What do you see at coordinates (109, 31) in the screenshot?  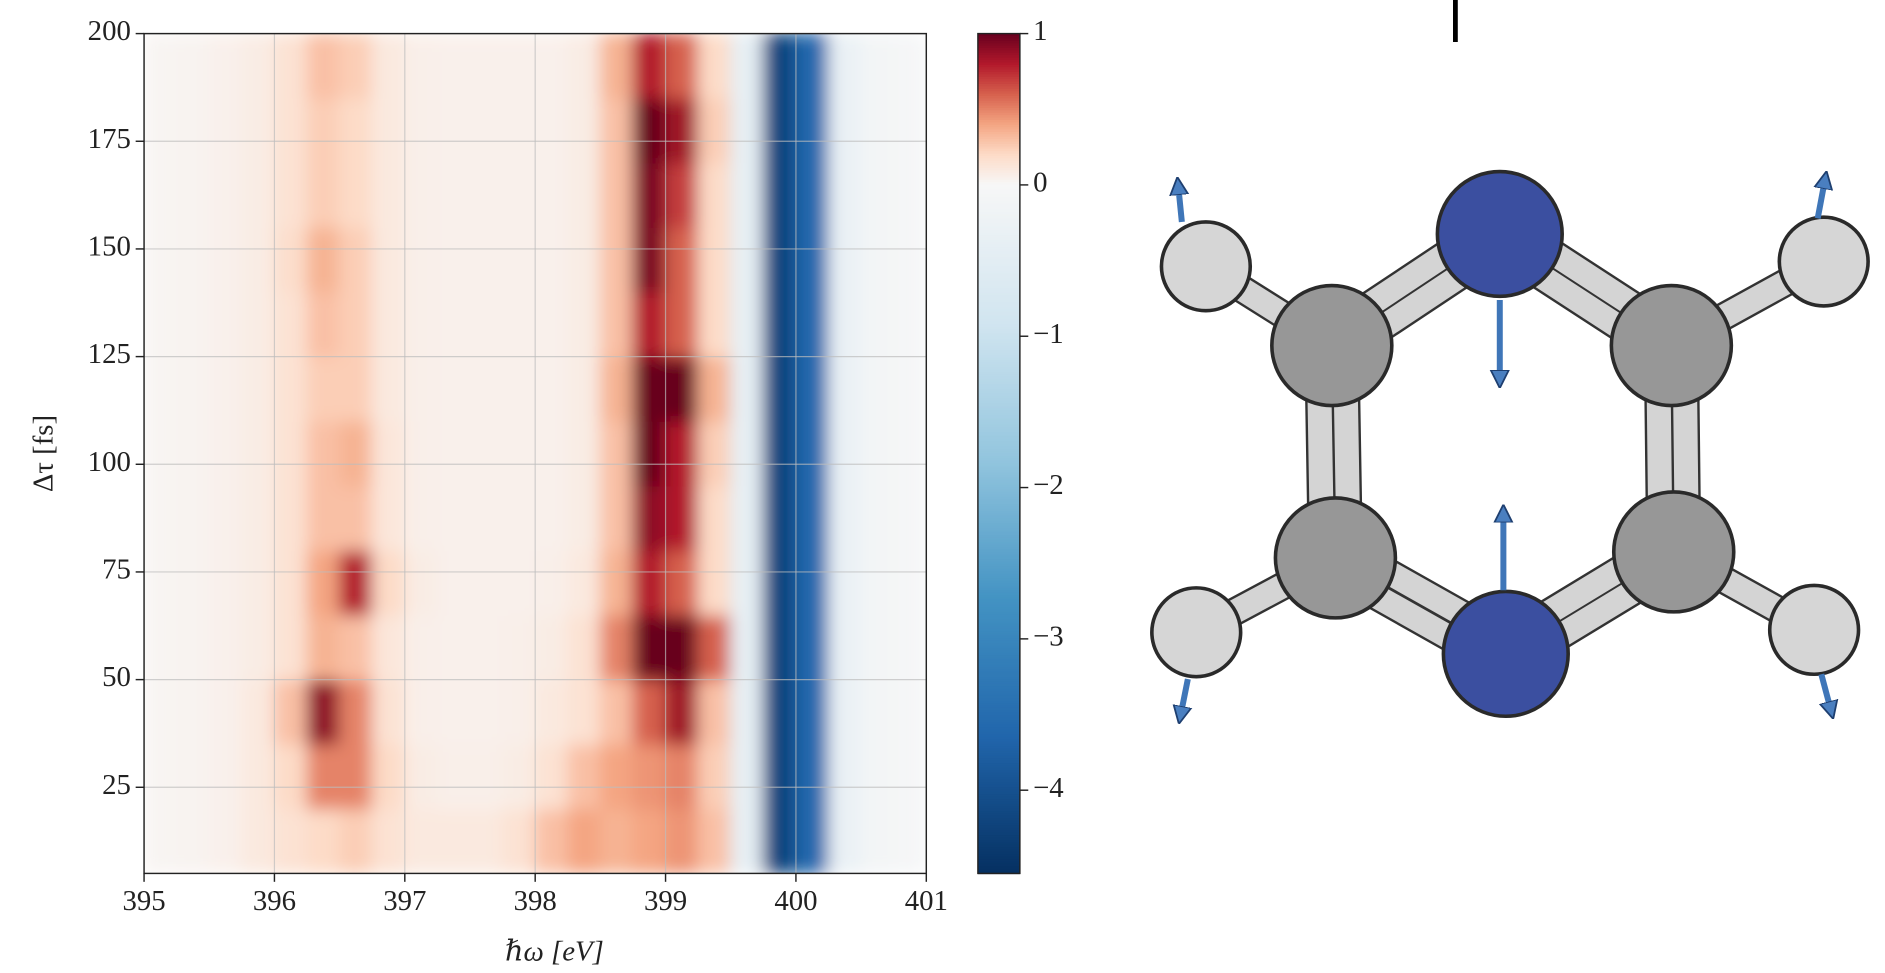 I see `y-tick-label: 200` at bounding box center [109, 31].